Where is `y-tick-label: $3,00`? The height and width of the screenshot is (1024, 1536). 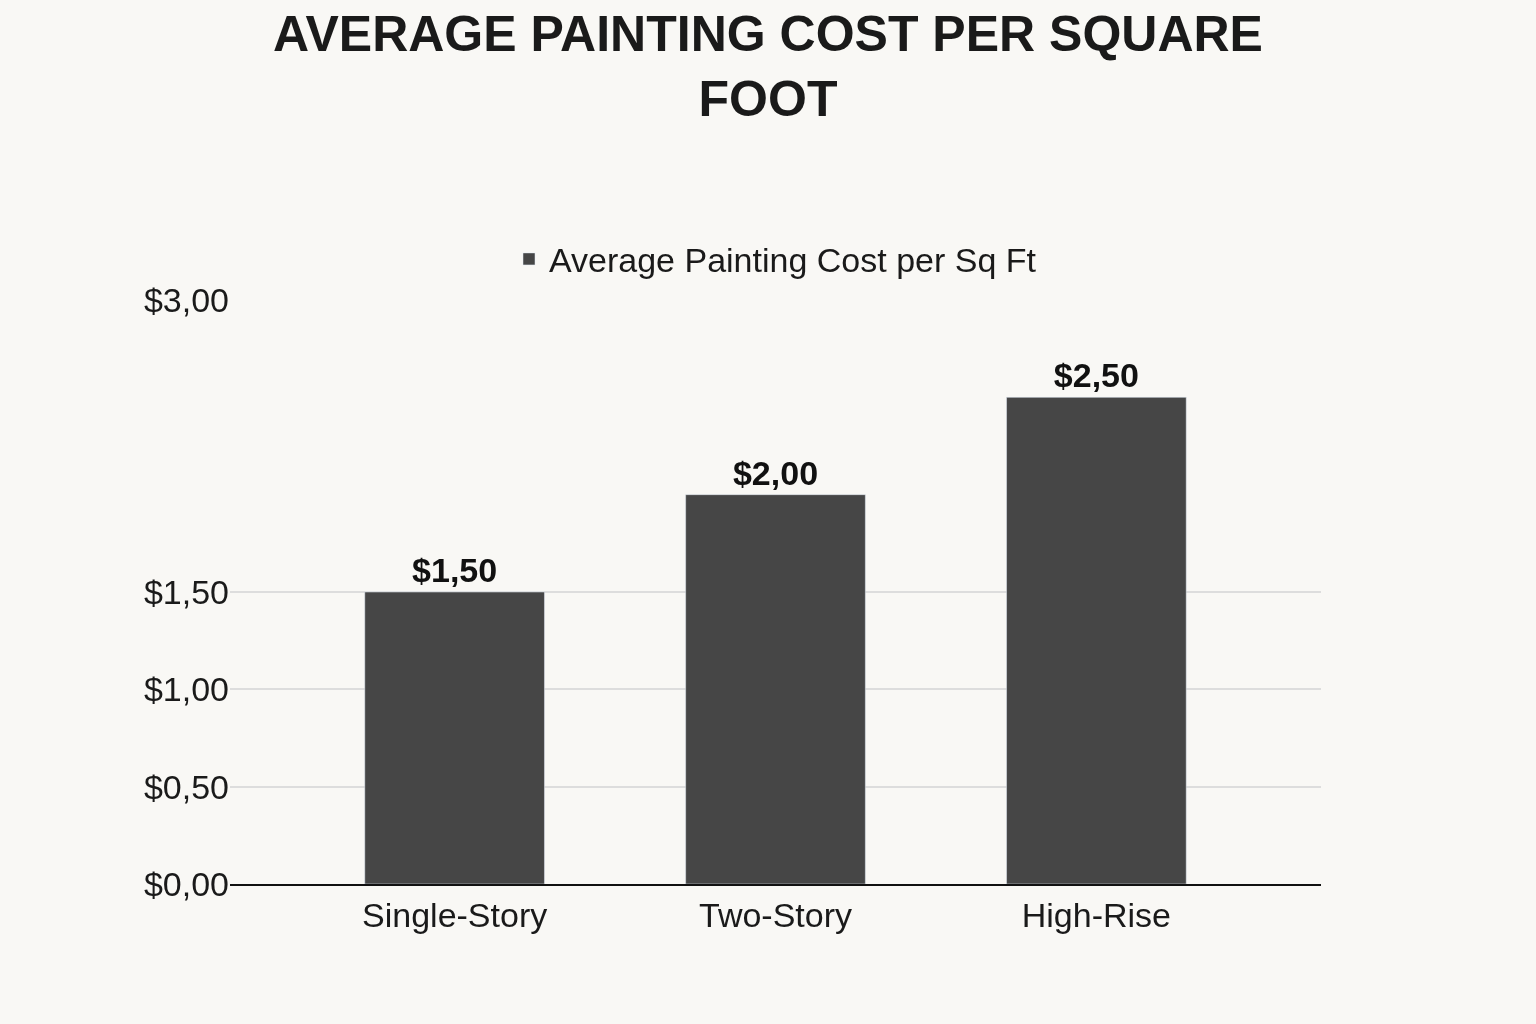 y-tick-label: $3,00 is located at coordinates (186, 299).